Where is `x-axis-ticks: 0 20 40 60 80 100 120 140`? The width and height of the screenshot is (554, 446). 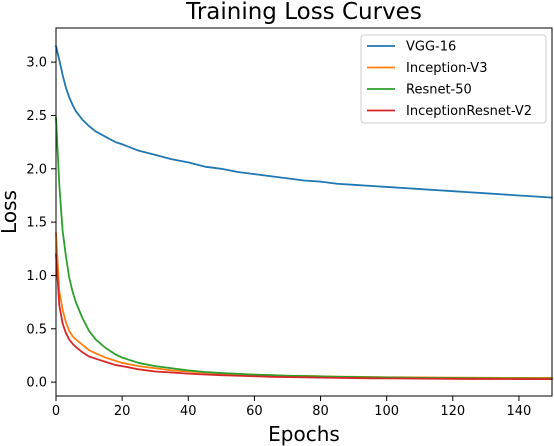
x-axis-ticks: 0 20 40 60 80 100 120 140 is located at coordinates (291, 407).